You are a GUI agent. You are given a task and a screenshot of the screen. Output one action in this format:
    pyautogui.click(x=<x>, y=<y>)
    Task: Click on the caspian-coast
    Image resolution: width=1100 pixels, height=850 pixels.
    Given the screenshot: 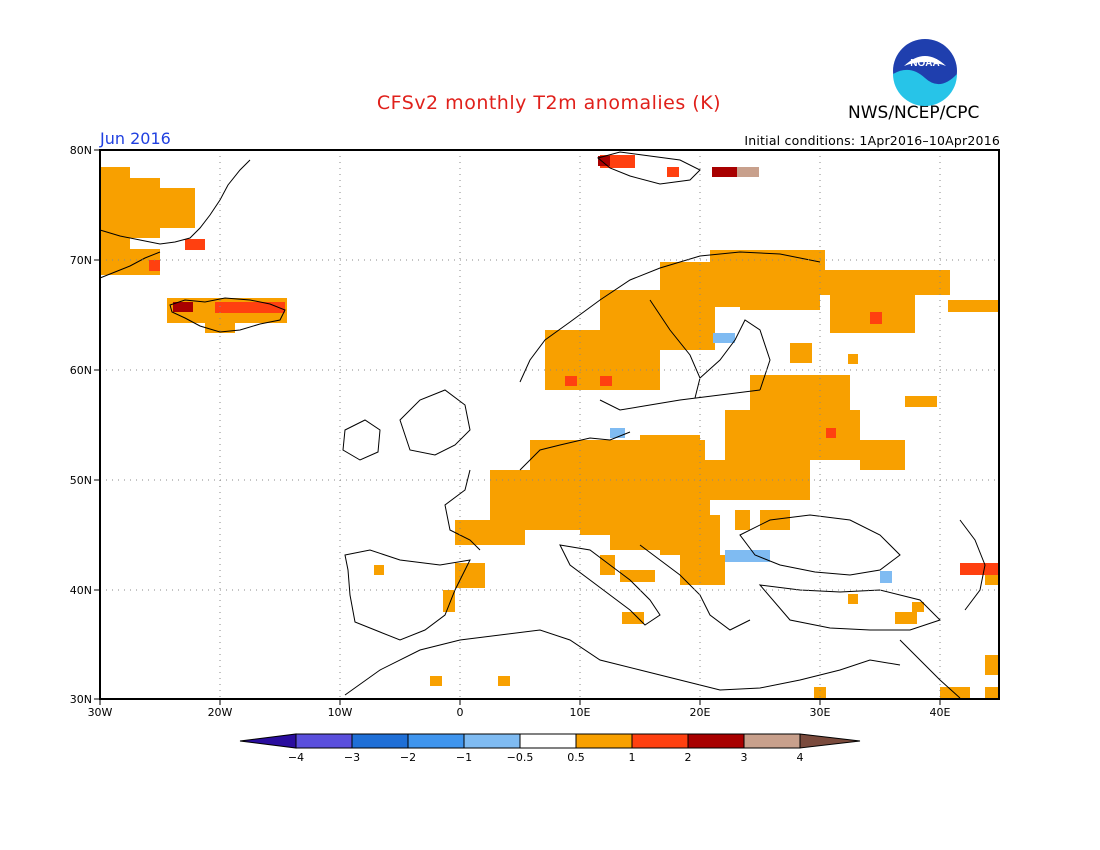 What is the action you would take?
    pyautogui.click(x=972, y=565)
    